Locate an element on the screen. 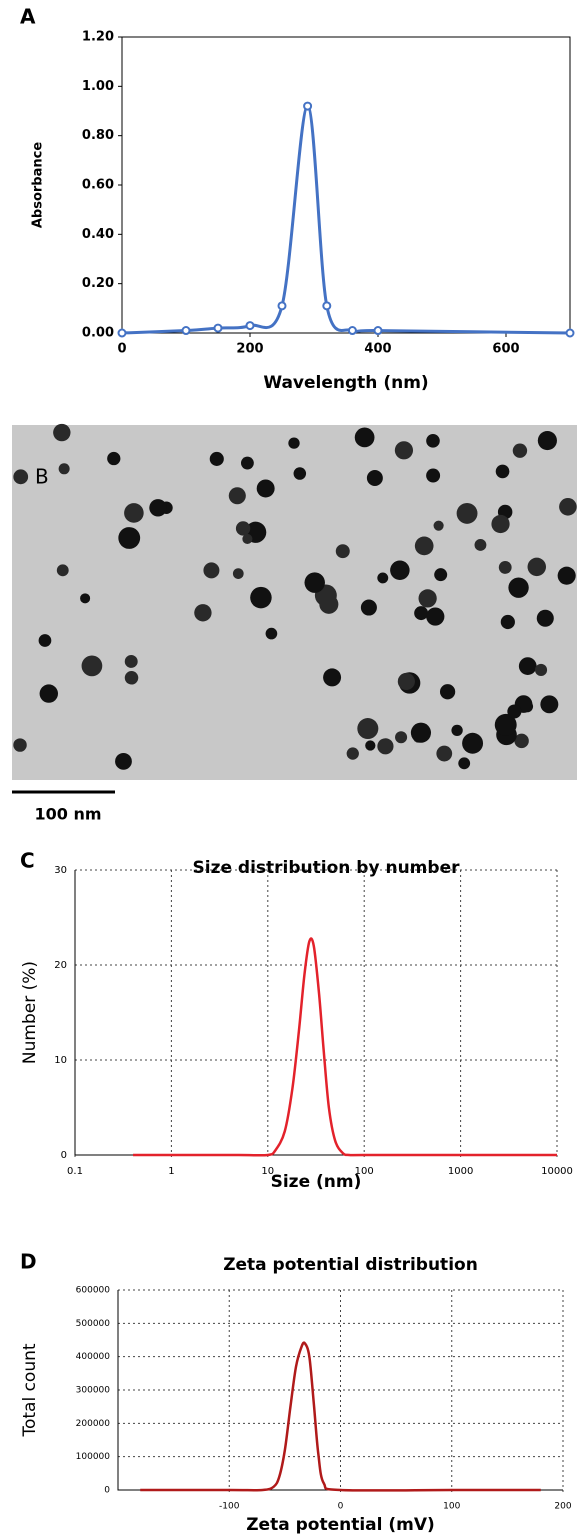  x-tick-label: 200 is located at coordinates (562, 1507).